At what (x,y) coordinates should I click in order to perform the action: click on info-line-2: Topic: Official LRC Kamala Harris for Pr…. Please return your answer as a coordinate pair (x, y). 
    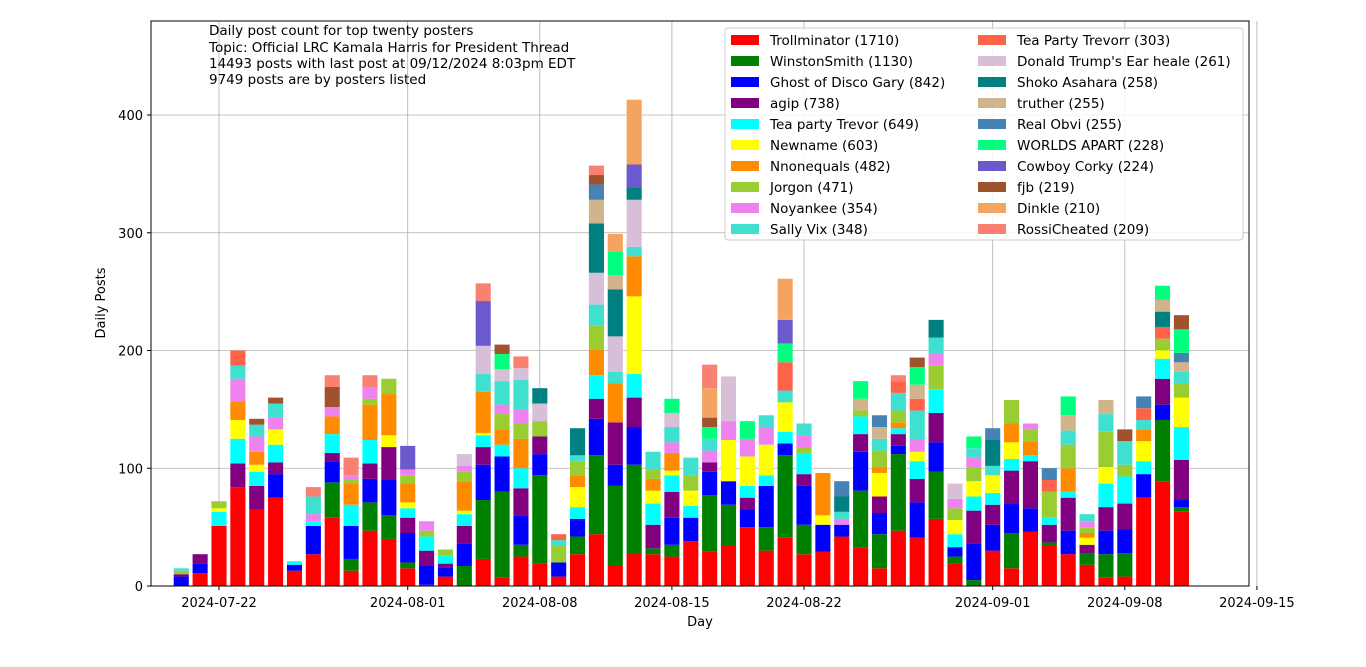
    Looking at the image, I should click on (388, 48).